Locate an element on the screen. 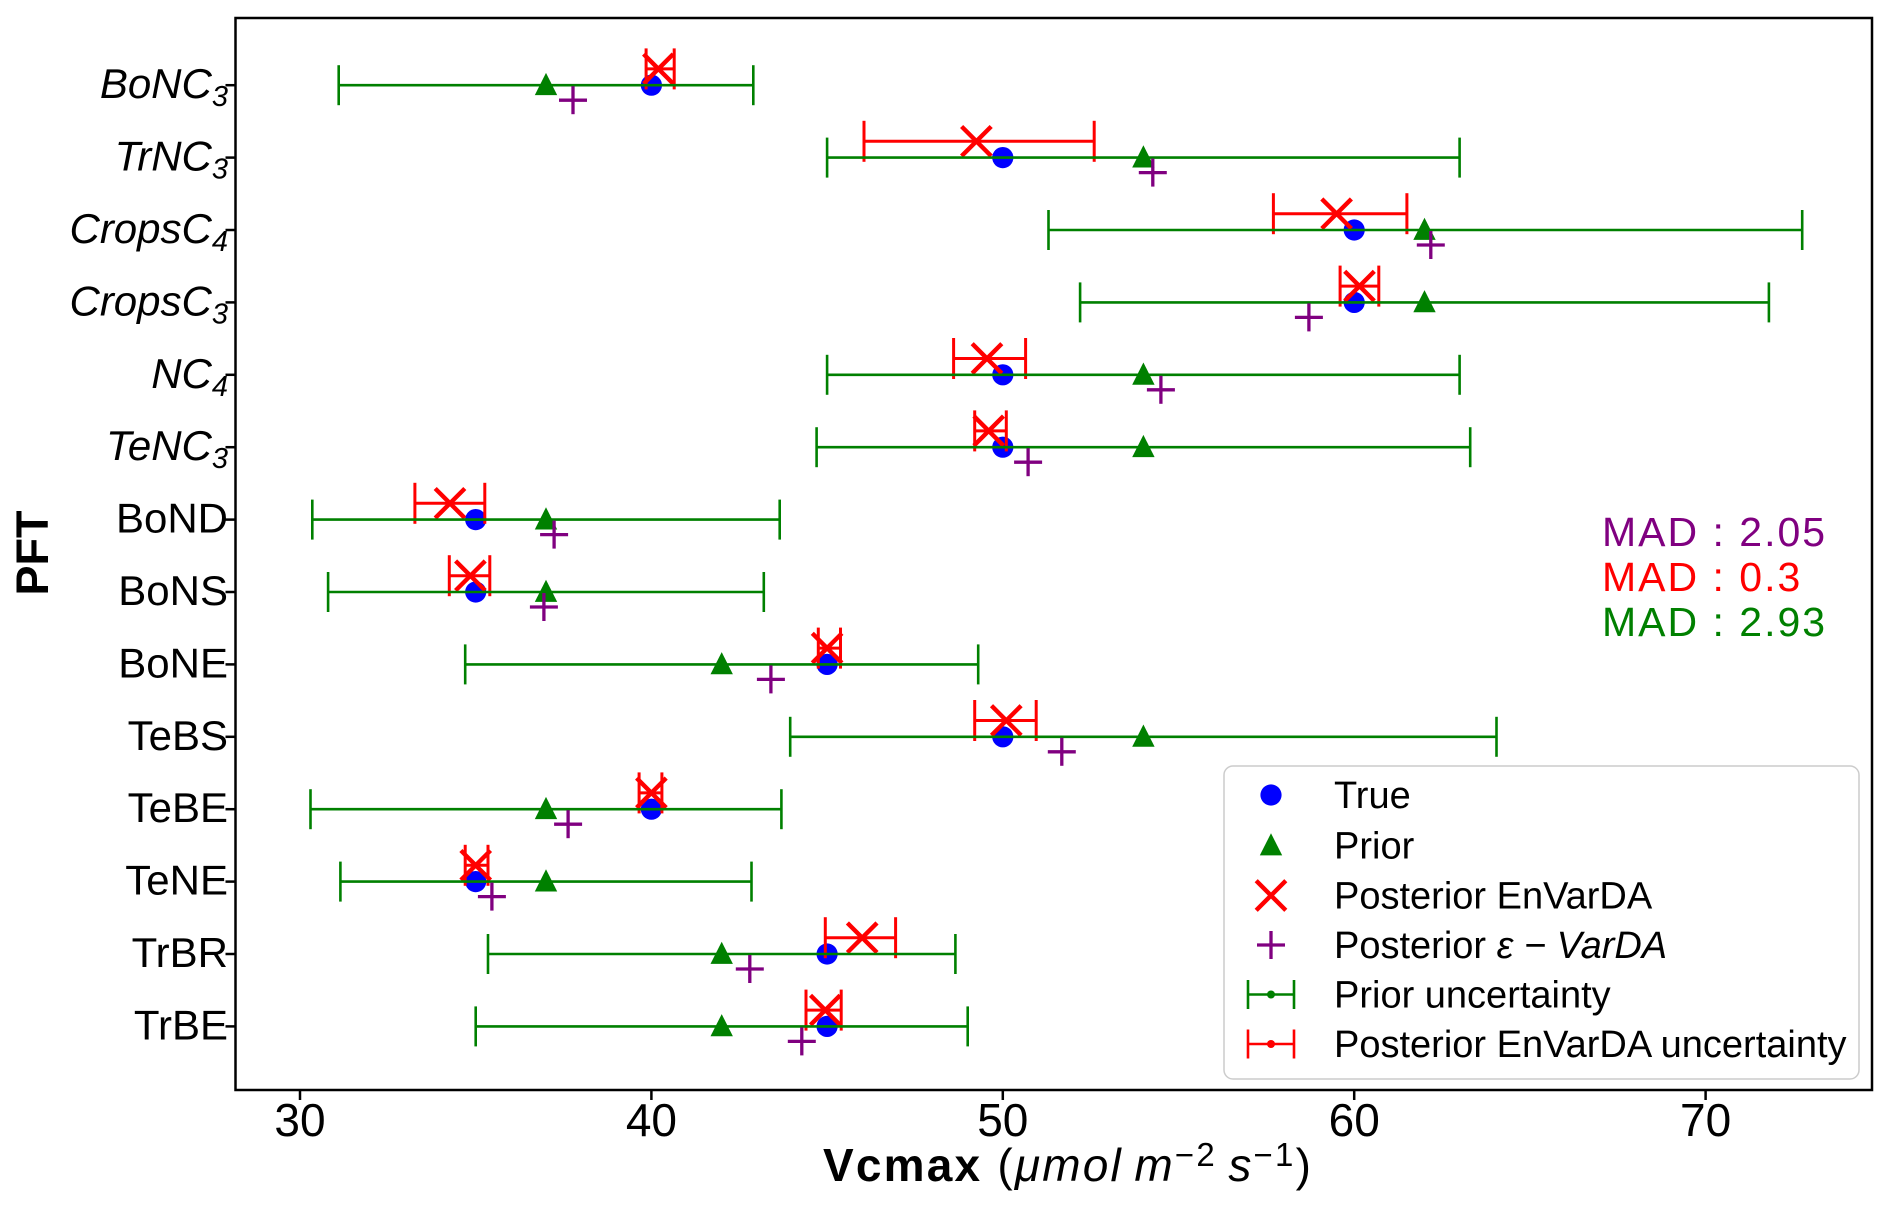 The height and width of the screenshot is (1209, 1892). svg-text: Posterior EnVarDA is located at coordinates (1493, 897).